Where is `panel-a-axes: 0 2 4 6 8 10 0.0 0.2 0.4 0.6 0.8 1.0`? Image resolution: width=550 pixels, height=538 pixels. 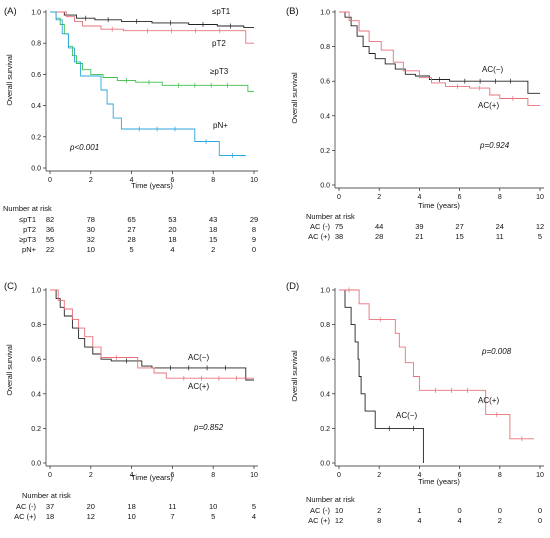 panel-a-axes: 0 2 4 6 8 10 0.0 0.2 0.4 0.6 0.8 1.0 is located at coordinates (144, 97).